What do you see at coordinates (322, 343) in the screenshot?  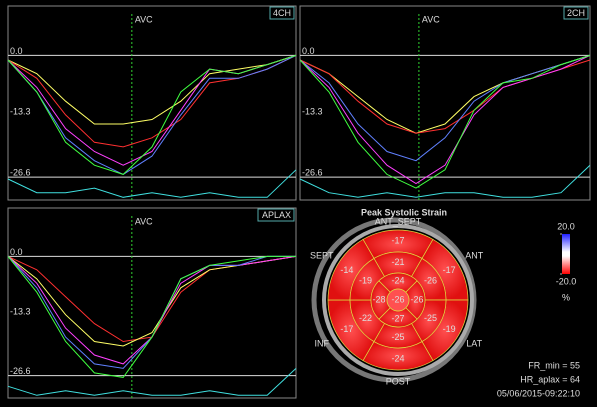 I see `wall-label: INF` at bounding box center [322, 343].